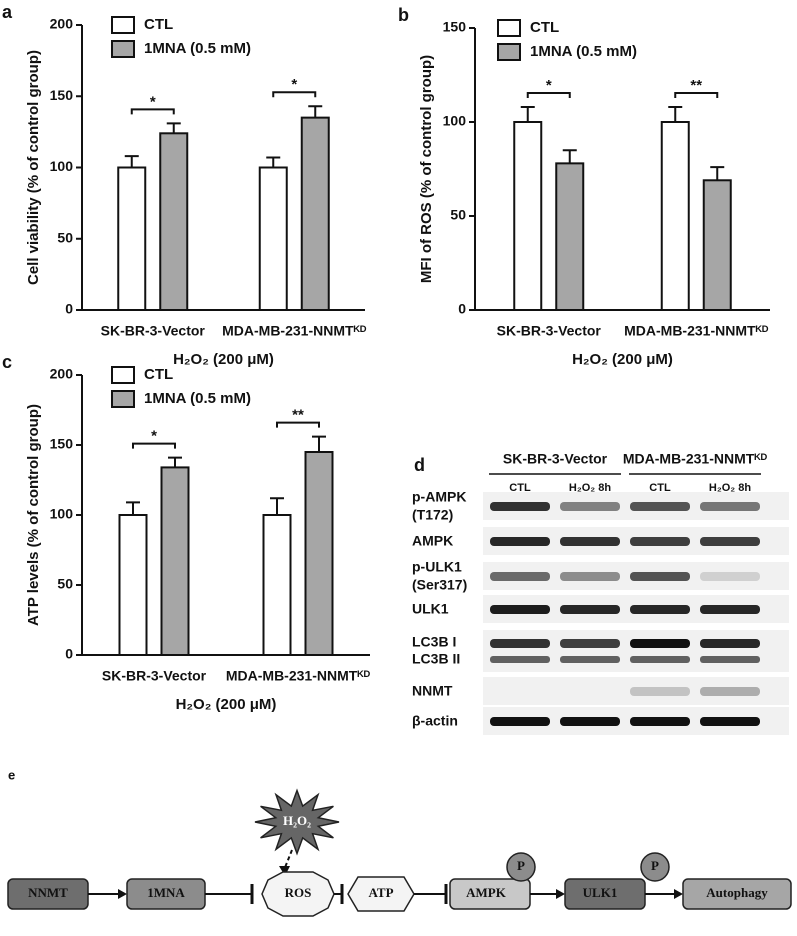 This screenshot has width=797, height=936. What do you see at coordinates (62, 24) in the screenshot?
I see `y-tick-label: 200` at bounding box center [62, 24].